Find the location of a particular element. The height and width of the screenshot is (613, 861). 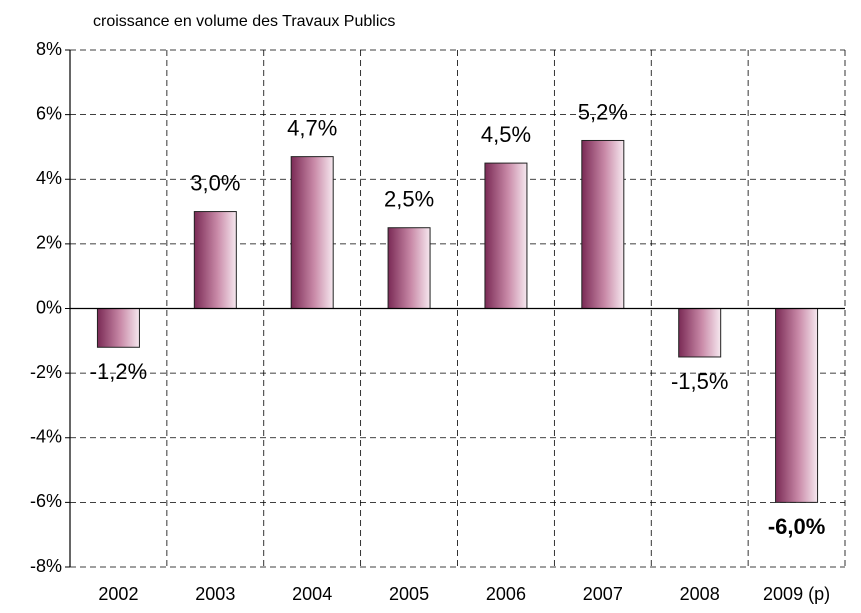

y-tick-label: 4% is located at coordinates (49, 178).